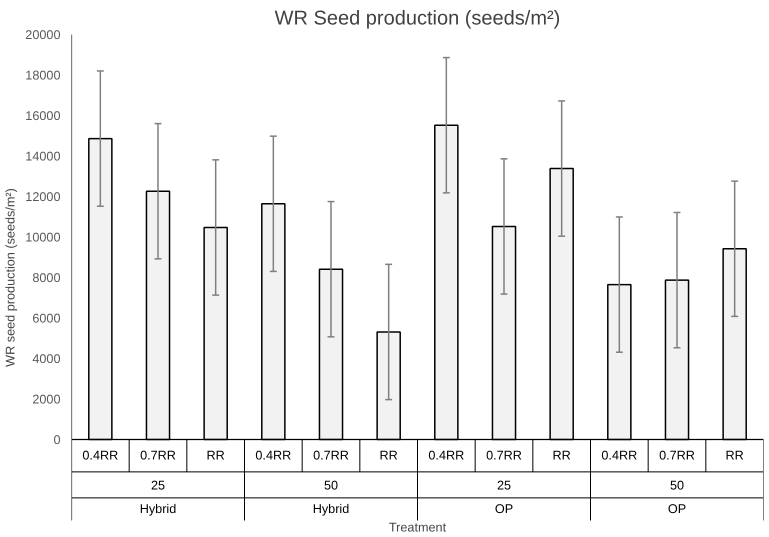  Describe the element at coordinates (43, 197) in the screenshot. I see `y-tick-label: 12000` at that location.